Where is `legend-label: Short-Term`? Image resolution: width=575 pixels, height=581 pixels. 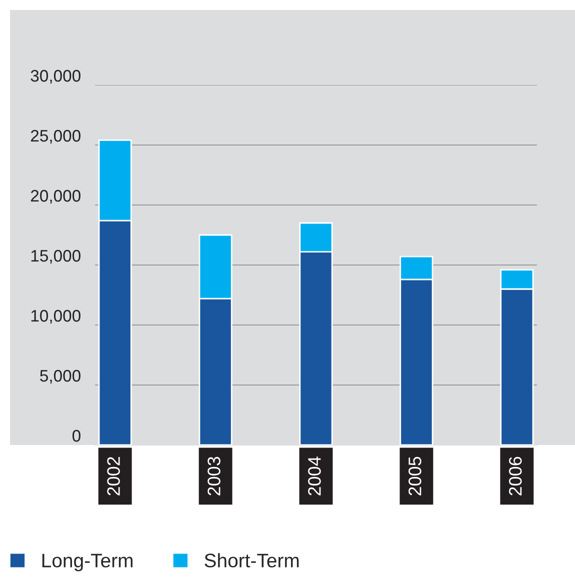
legend-label: Short-Term is located at coordinates (251, 560).